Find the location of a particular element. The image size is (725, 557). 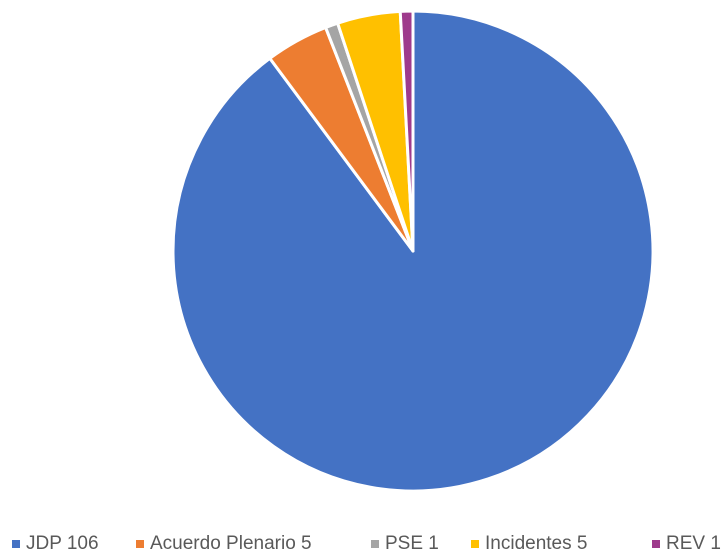

pie-slice-rev is located at coordinates (406, 131).